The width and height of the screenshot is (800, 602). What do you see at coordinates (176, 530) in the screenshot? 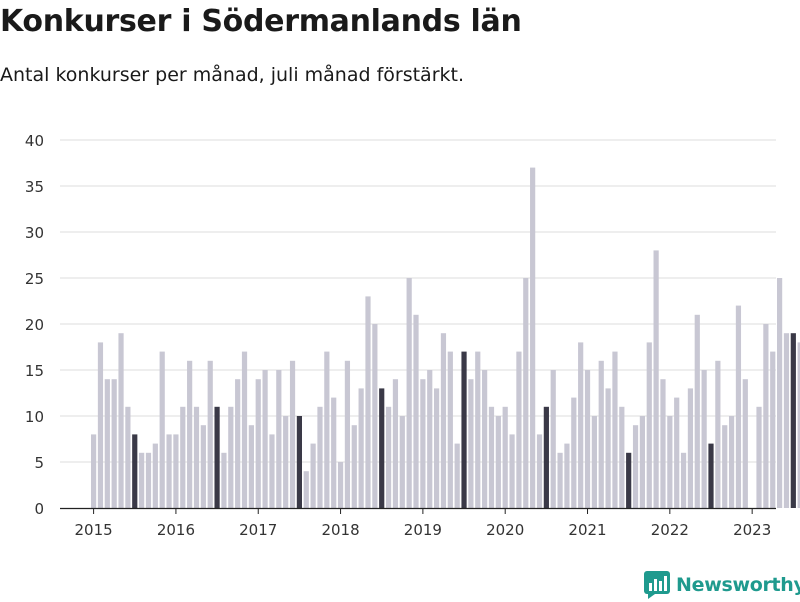
I see `x-tick-label: 2016` at bounding box center [176, 530].